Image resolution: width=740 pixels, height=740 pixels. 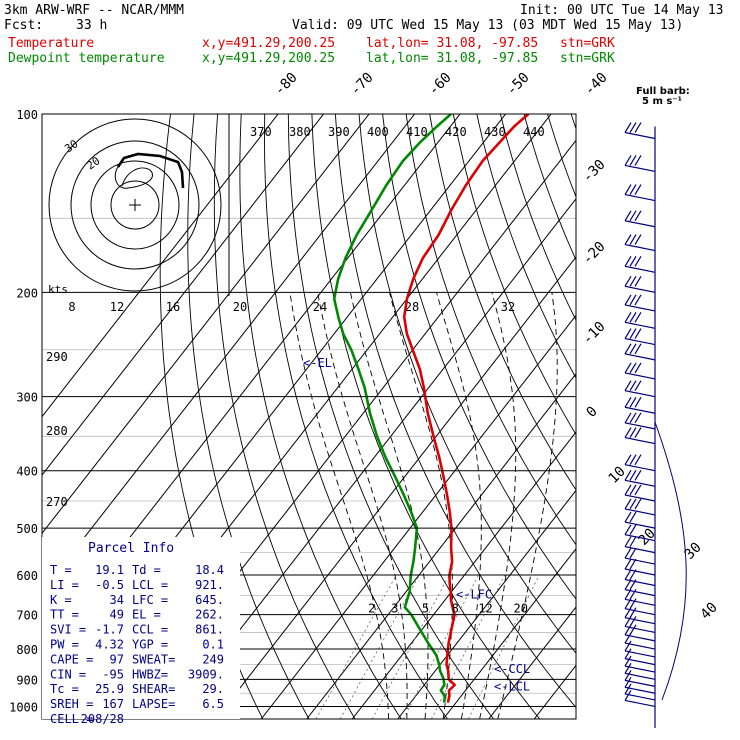 What do you see at coordinates (109, 585) in the screenshot?
I see `parcel-param-value: -0.5` at bounding box center [109, 585].